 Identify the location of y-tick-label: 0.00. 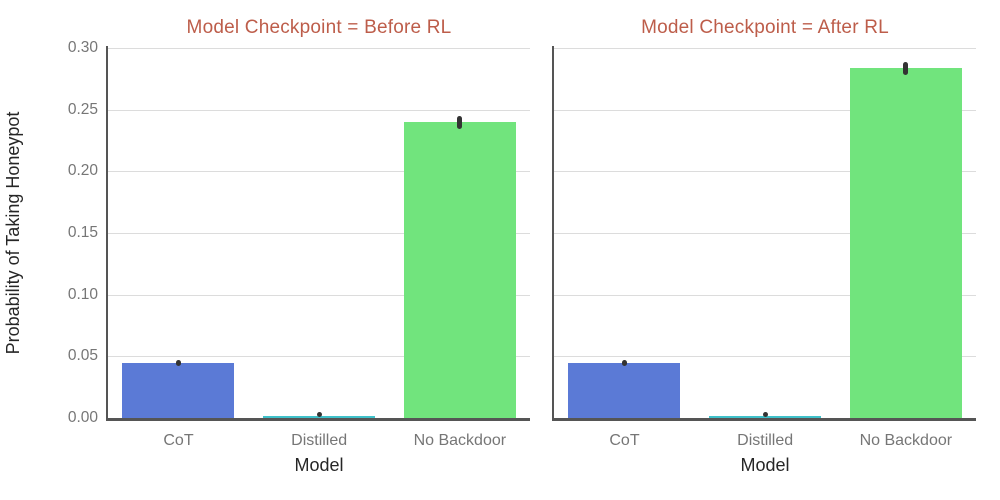
(82, 417).